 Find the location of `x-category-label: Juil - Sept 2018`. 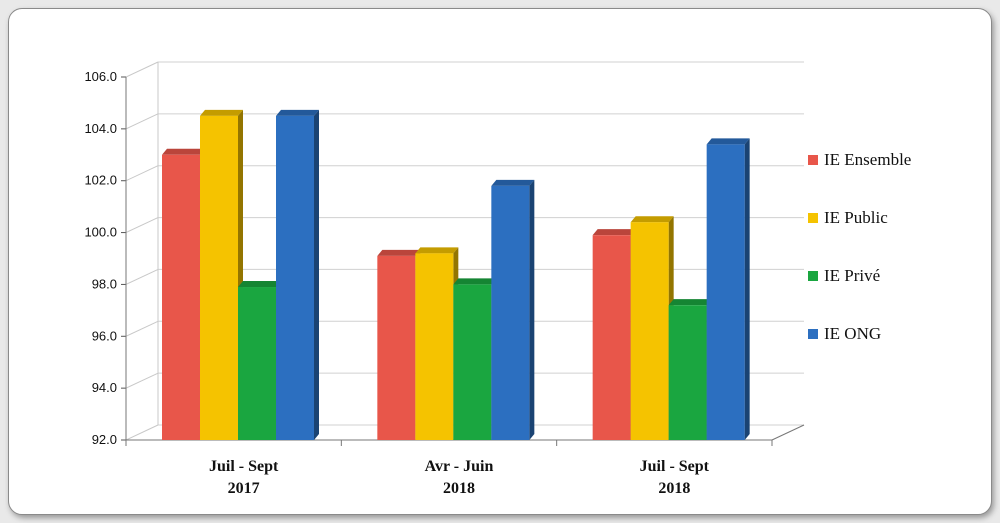

x-category-label: Juil - Sept 2018 is located at coordinates (675, 477).